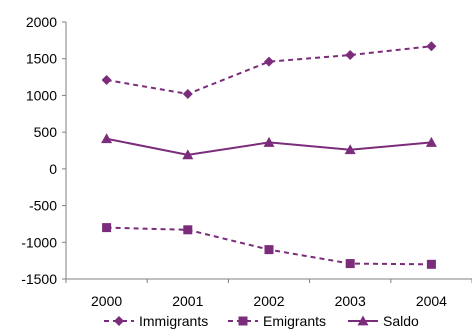 This screenshot has height=329, width=472. I want to click on y-tick-label: -1000, so click(39, 242).